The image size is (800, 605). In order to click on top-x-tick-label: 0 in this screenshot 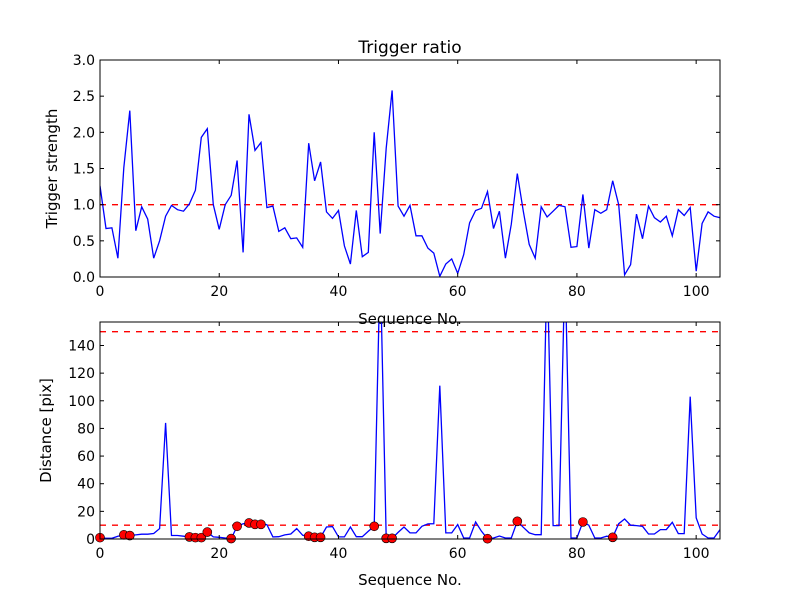, I will do `click(100, 292)`.